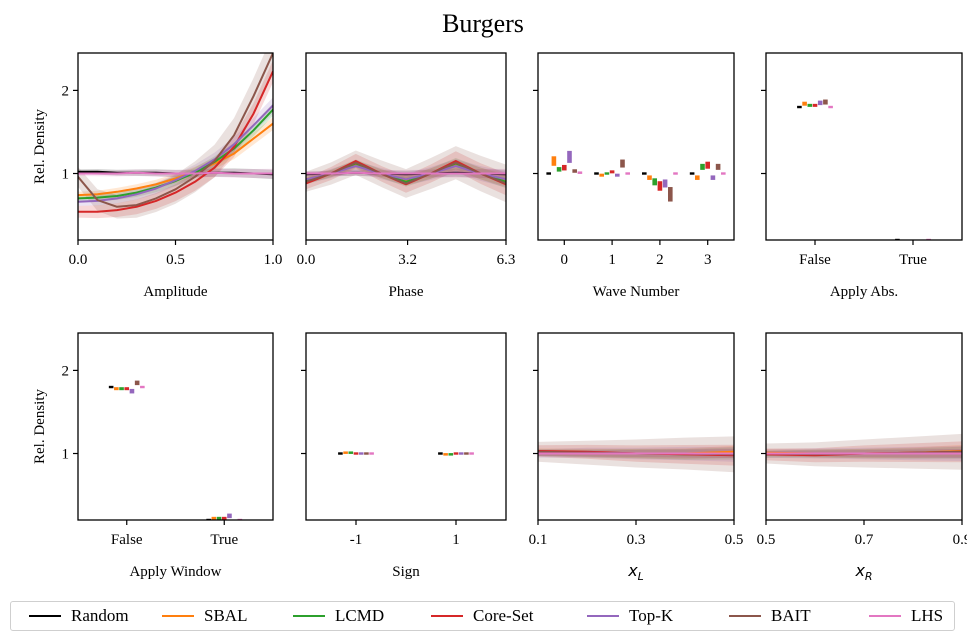 This screenshot has width=967, height=636. Describe the element at coordinates (406, 572) in the screenshot. I see `x-axis-label: Sign` at that location.